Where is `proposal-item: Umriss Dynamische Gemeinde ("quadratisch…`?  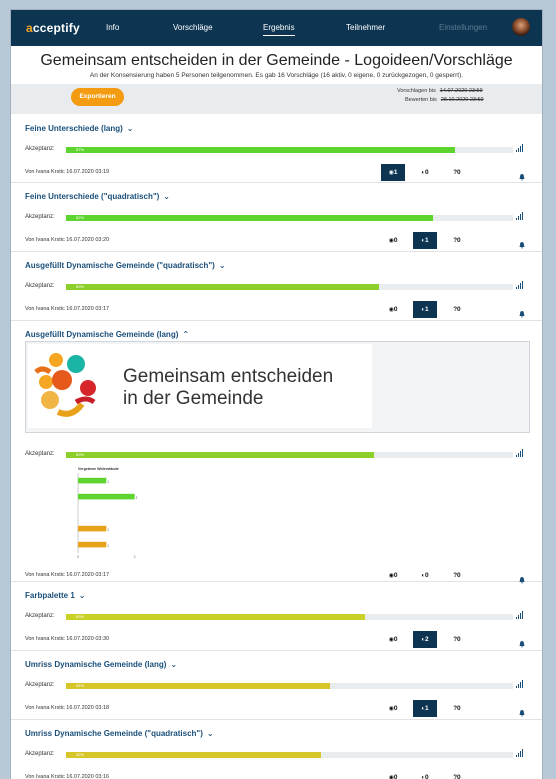
proposal-item: Umriss Dynamische Gemeinde ("quadratisch… is located at coordinates (276, 749).